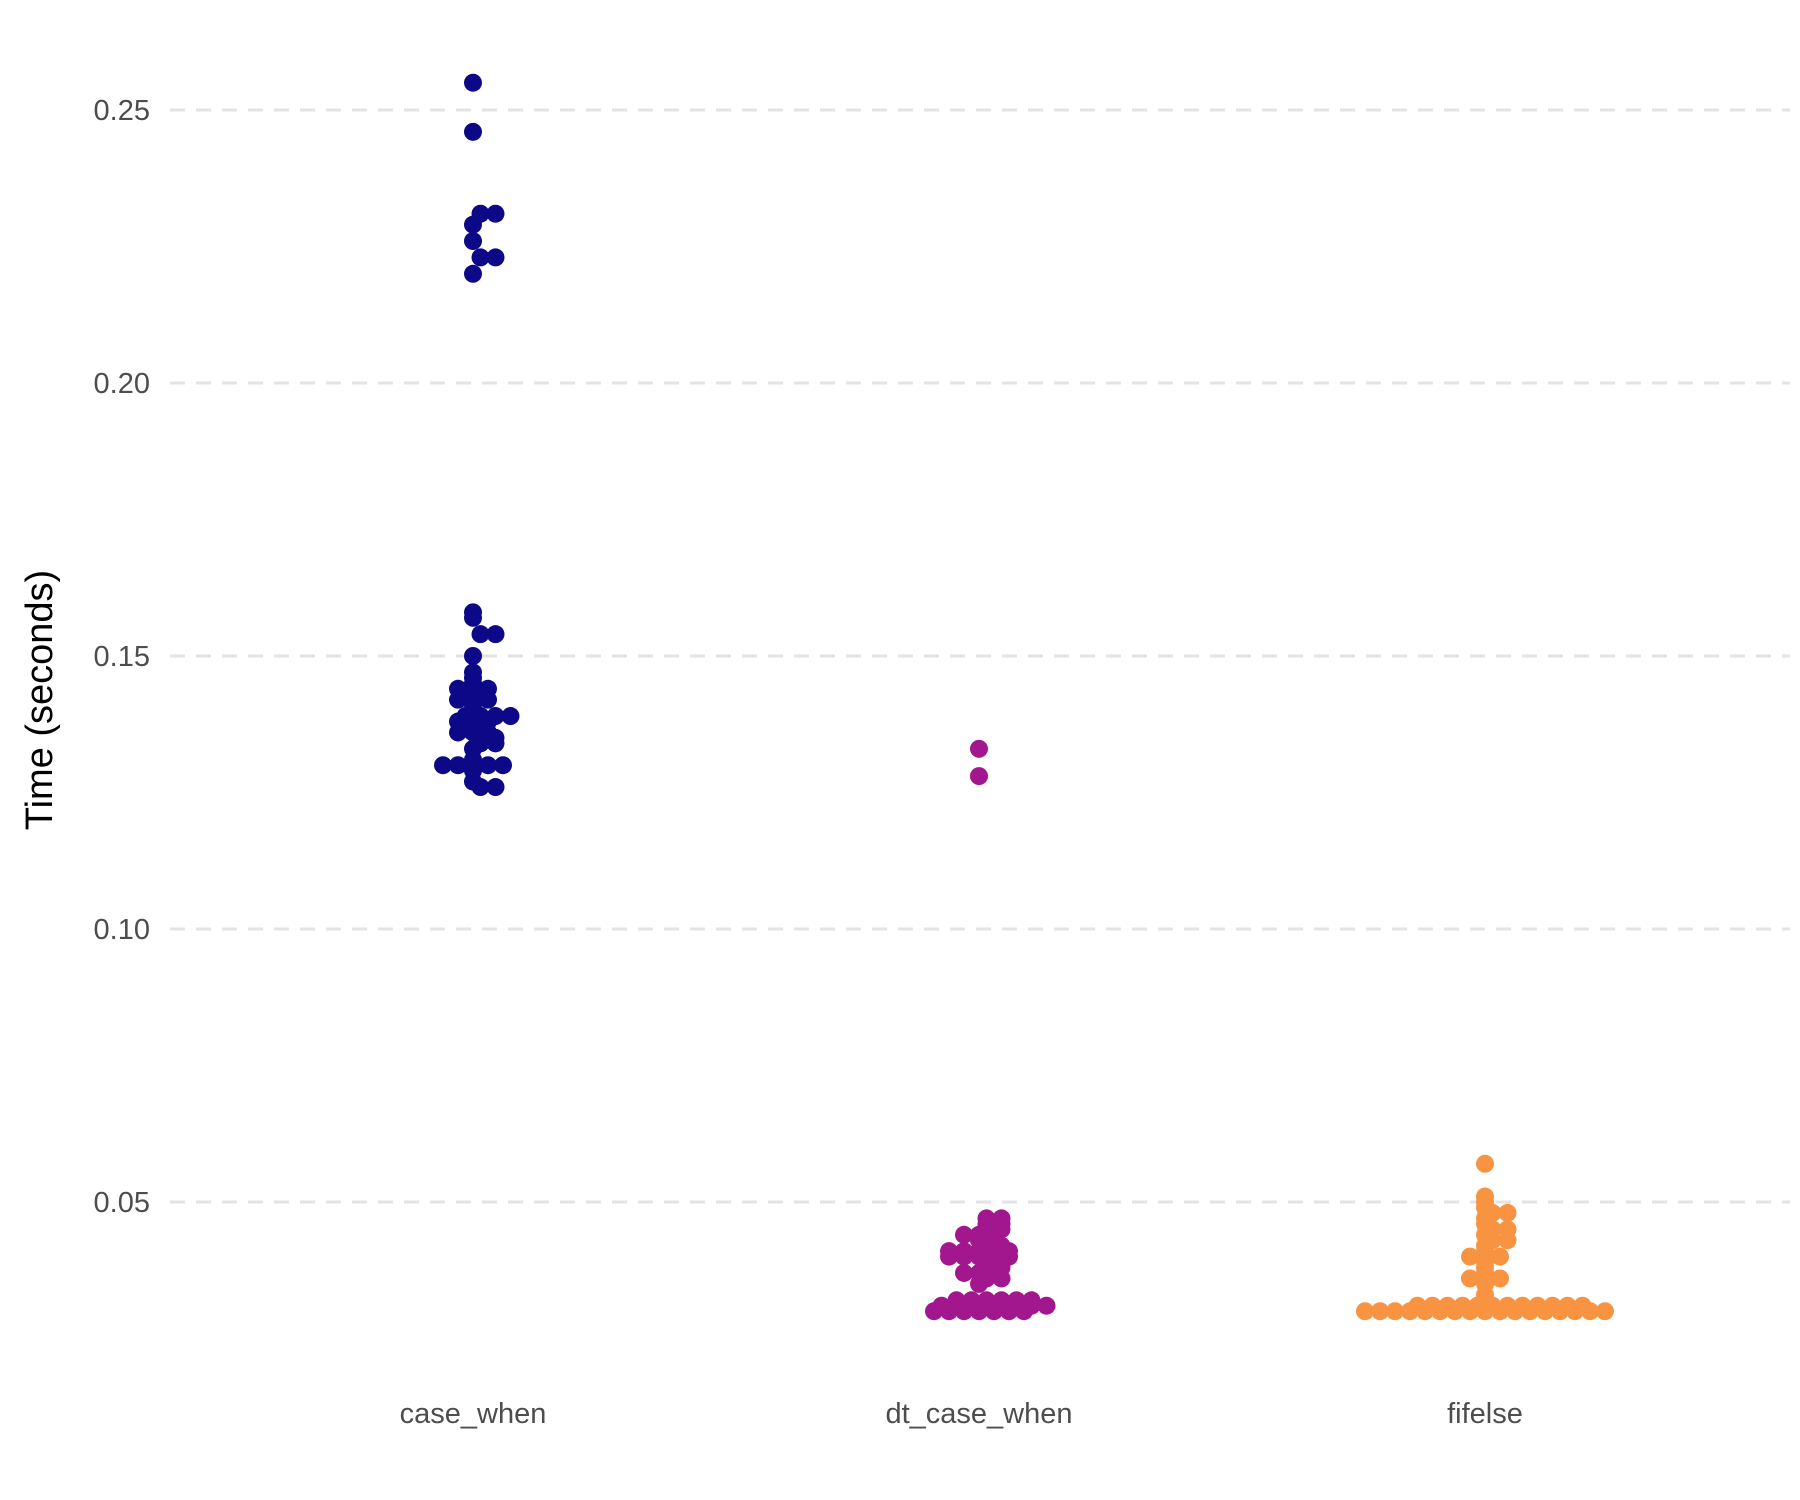  Describe the element at coordinates (122, 384) in the screenshot. I see `y-tick-label: 0.20` at that location.